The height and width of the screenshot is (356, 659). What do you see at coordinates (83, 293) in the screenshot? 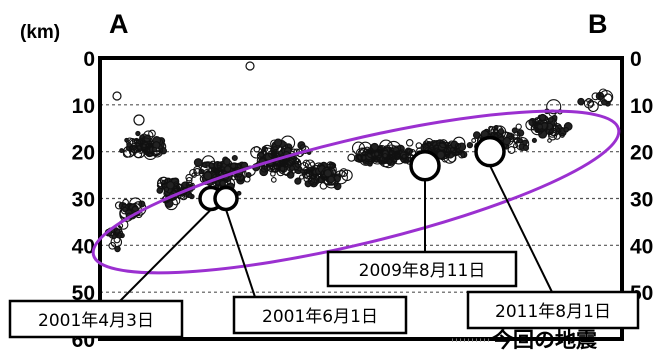
I see `y-tick-left: 50` at bounding box center [83, 293].